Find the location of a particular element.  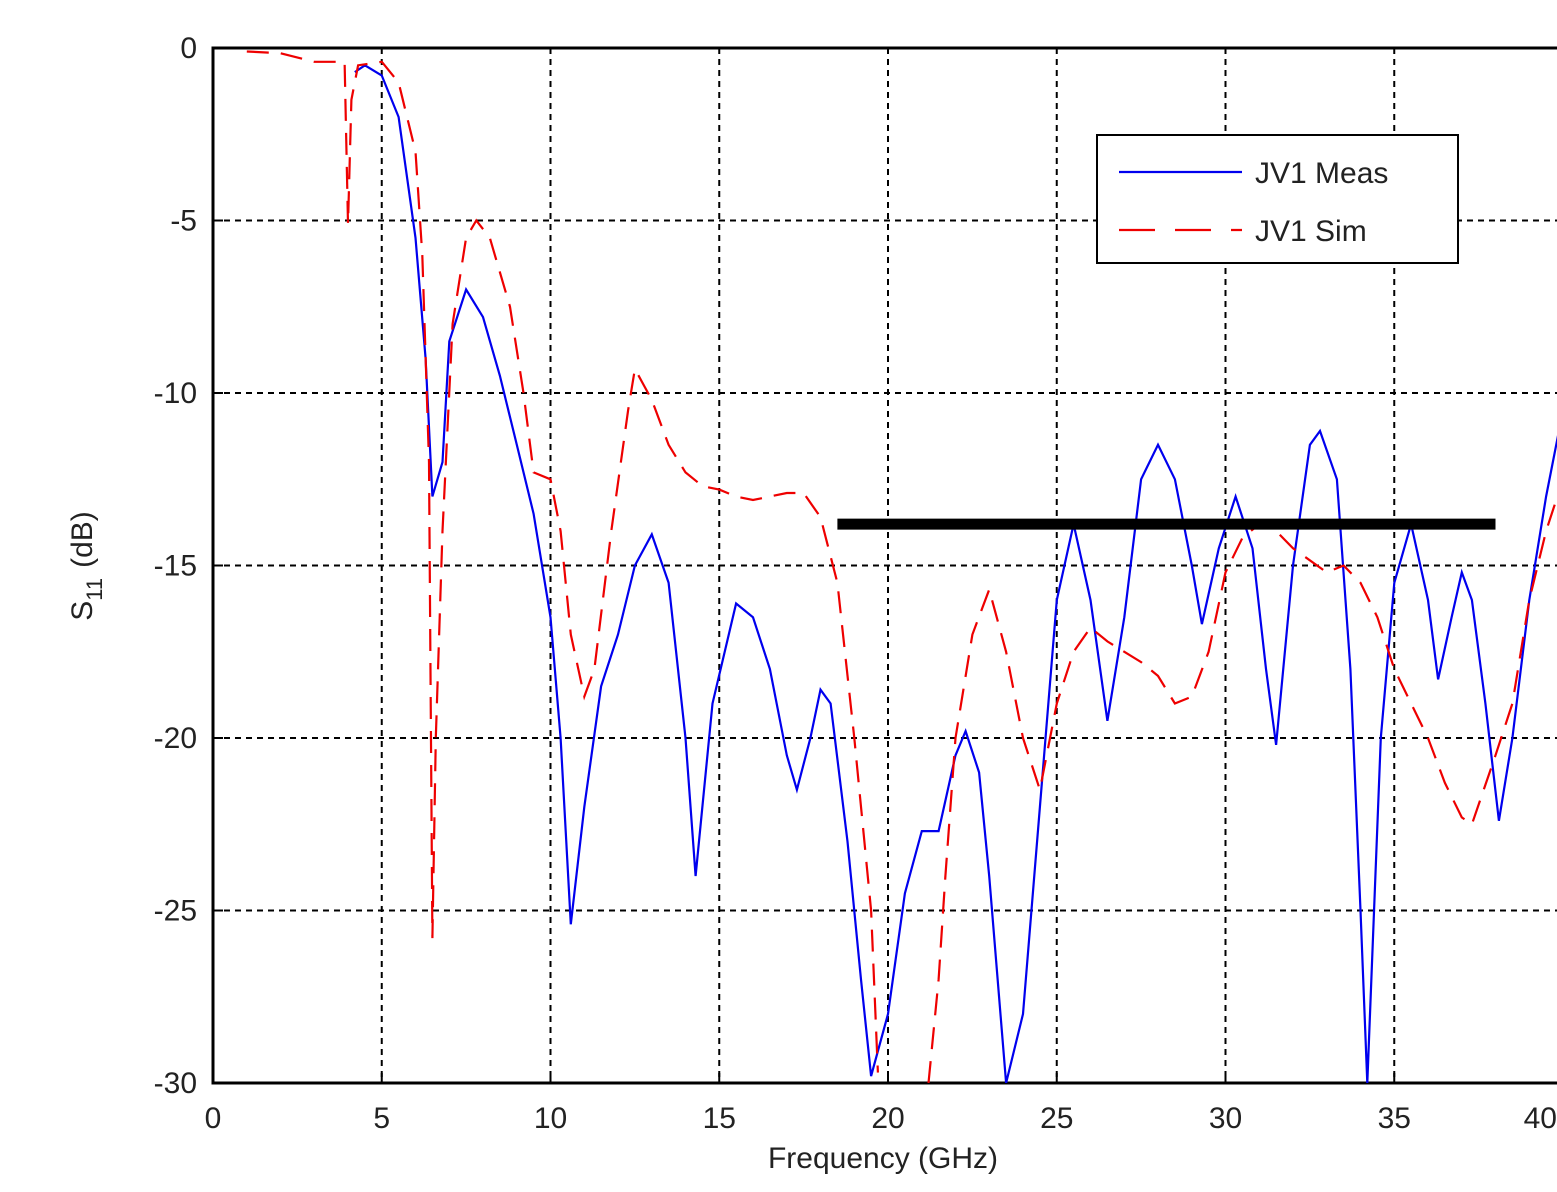

x-tick-label: 5 is located at coordinates (381, 1118).